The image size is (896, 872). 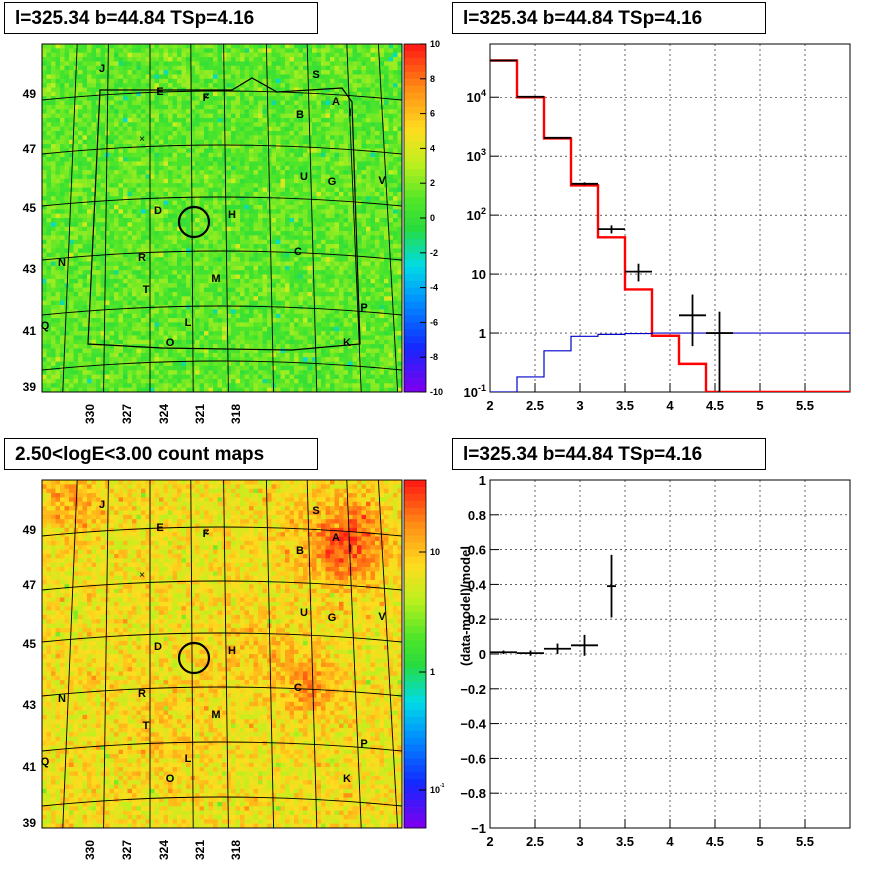 What do you see at coordinates (476, 214) in the screenshot?
I see `y-tick-label: 102` at bounding box center [476, 214].